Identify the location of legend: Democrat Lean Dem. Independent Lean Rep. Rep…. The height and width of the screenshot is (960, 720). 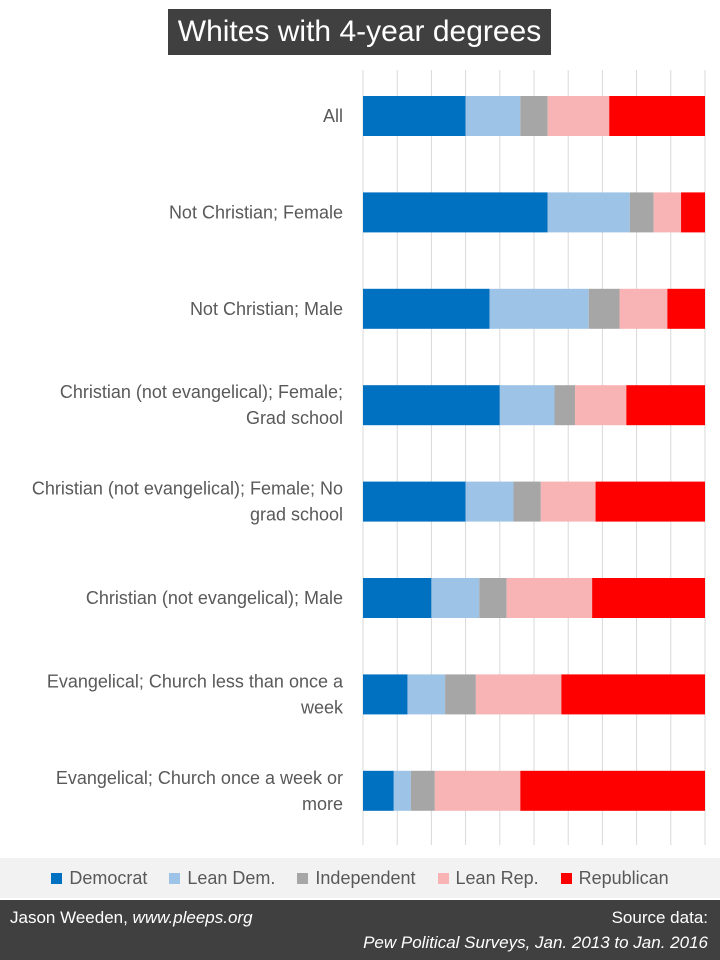
(360, 878).